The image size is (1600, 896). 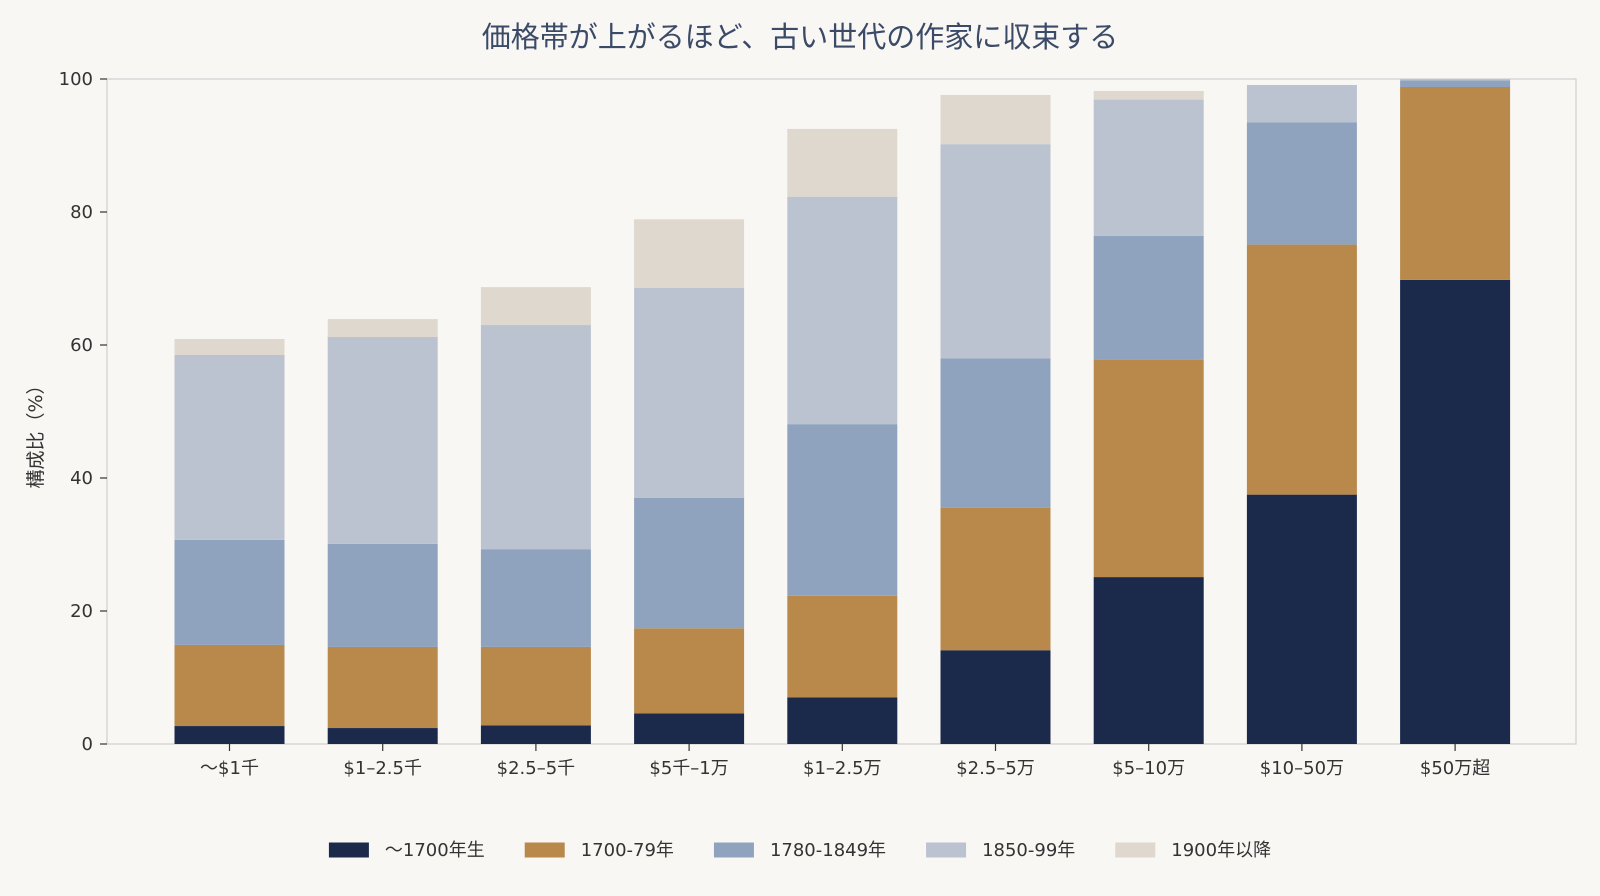 I want to click on y-tick-label: 20, so click(x=81, y=611).